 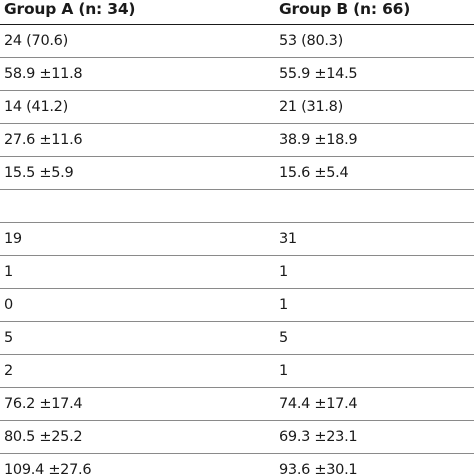 I want to click on table-row: 76.2 ±17.4 74.4 ±17.4, so click(x=237, y=404).